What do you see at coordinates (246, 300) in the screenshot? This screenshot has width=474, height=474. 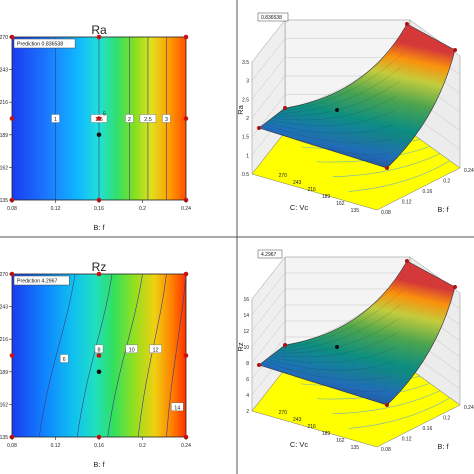 I see `z-tick-label: 16` at bounding box center [246, 300].